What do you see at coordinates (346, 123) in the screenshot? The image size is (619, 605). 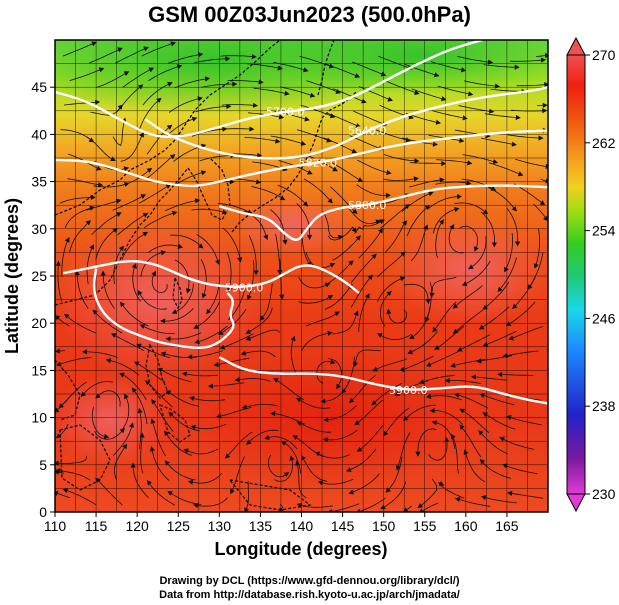 I see `contour-line` at bounding box center [346, 123].